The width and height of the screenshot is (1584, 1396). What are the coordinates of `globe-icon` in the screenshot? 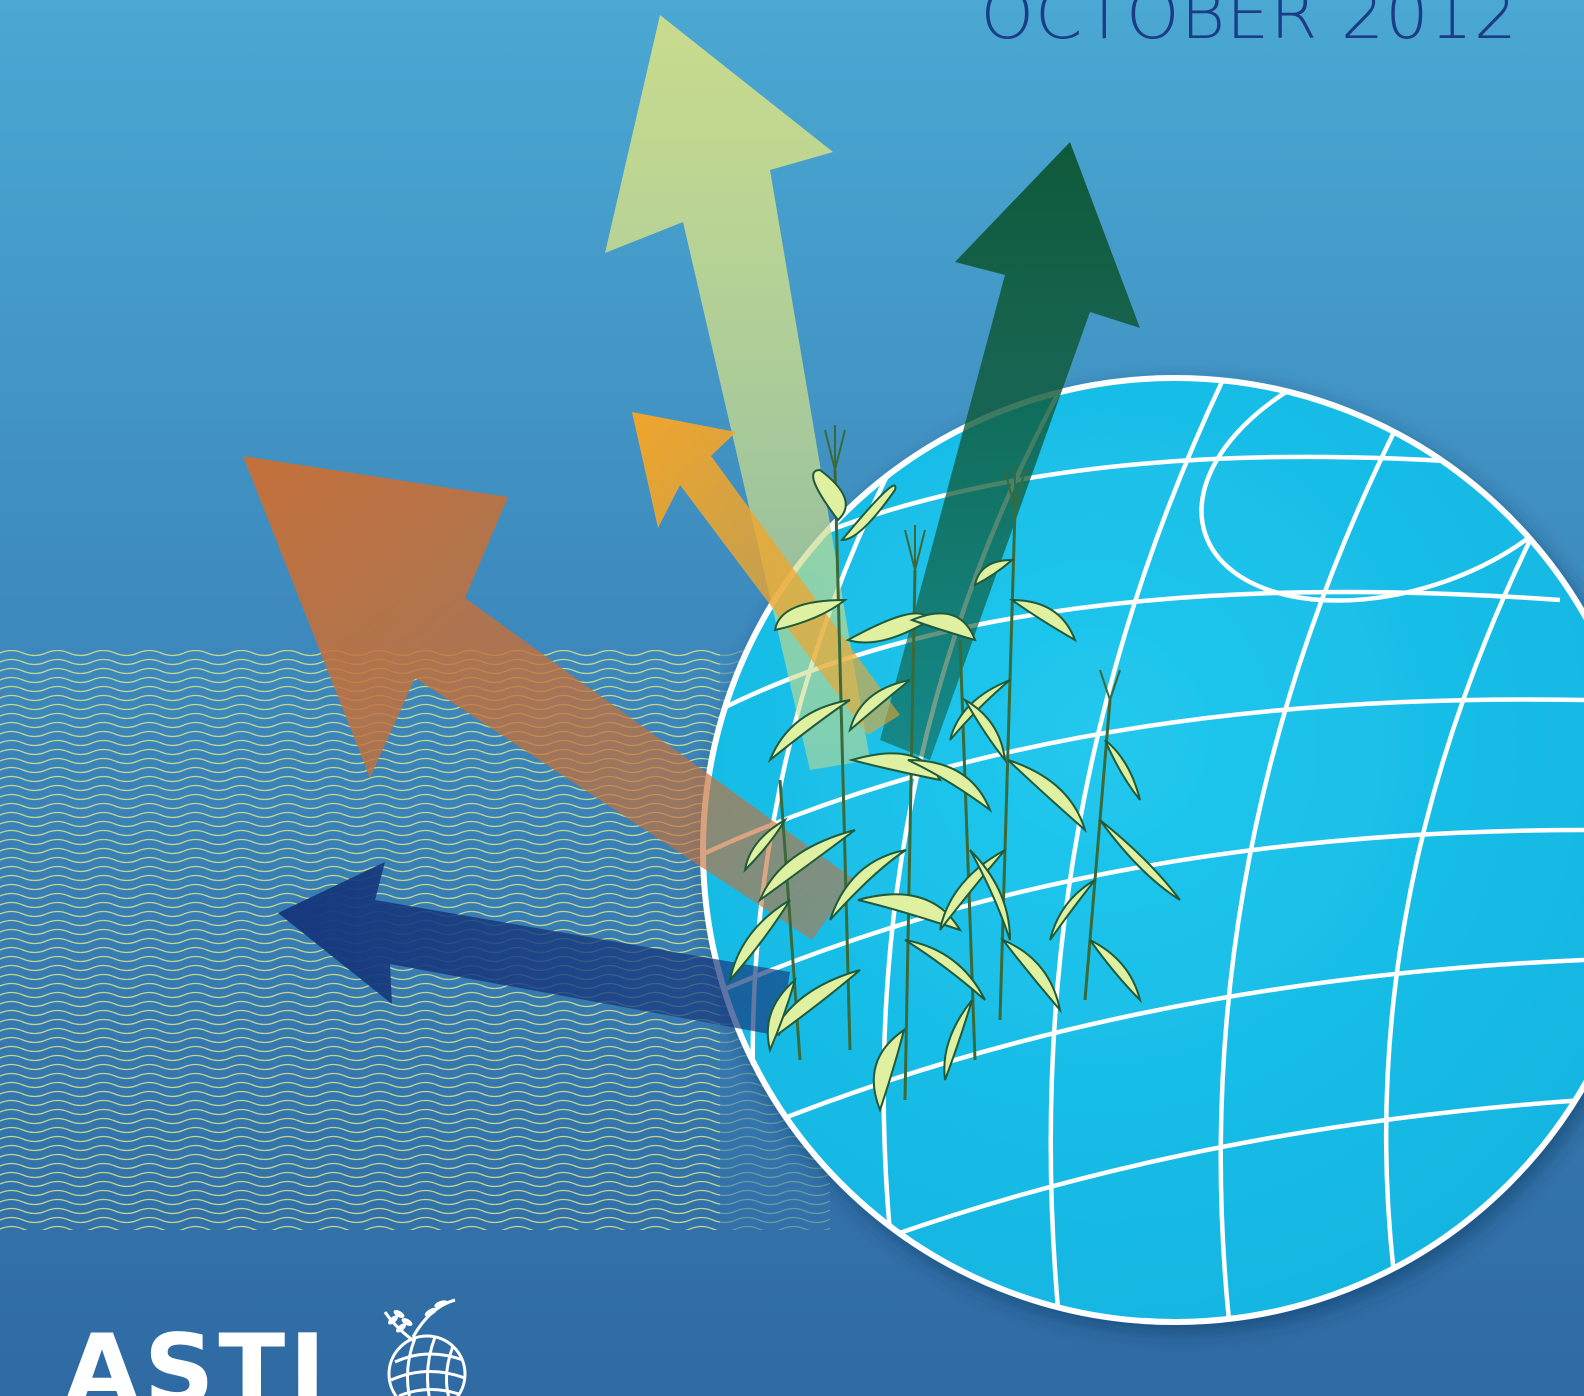 It's located at (427, 1365).